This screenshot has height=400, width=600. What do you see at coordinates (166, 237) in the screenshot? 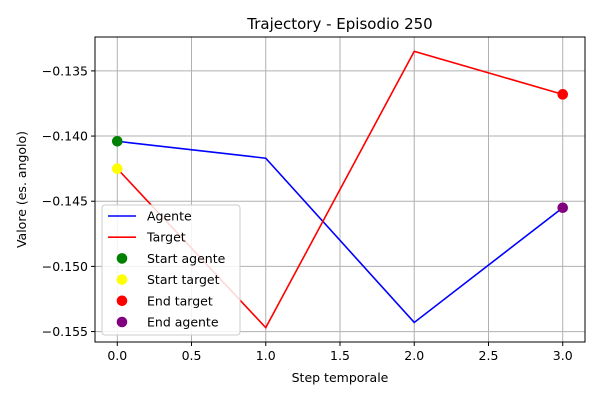
I see `legend-entry-label: Target` at bounding box center [166, 237].